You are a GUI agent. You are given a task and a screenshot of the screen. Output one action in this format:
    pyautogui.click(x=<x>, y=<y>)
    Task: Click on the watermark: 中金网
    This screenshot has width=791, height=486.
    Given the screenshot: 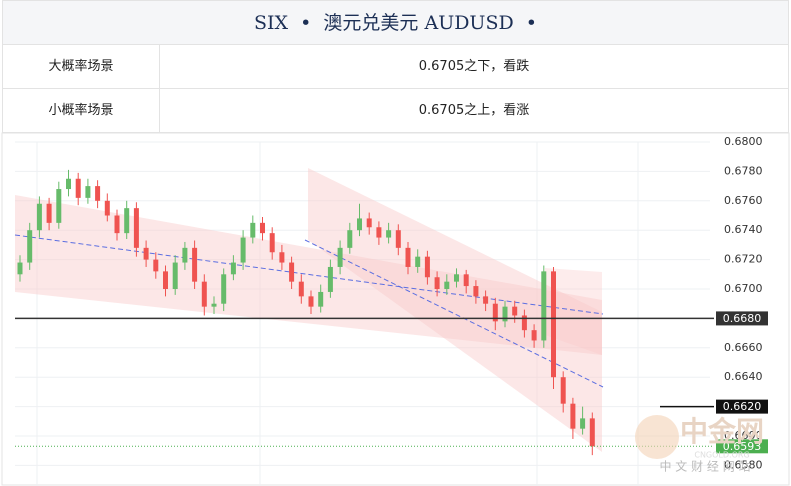 What is the action you would take?
    pyautogui.click(x=722, y=431)
    